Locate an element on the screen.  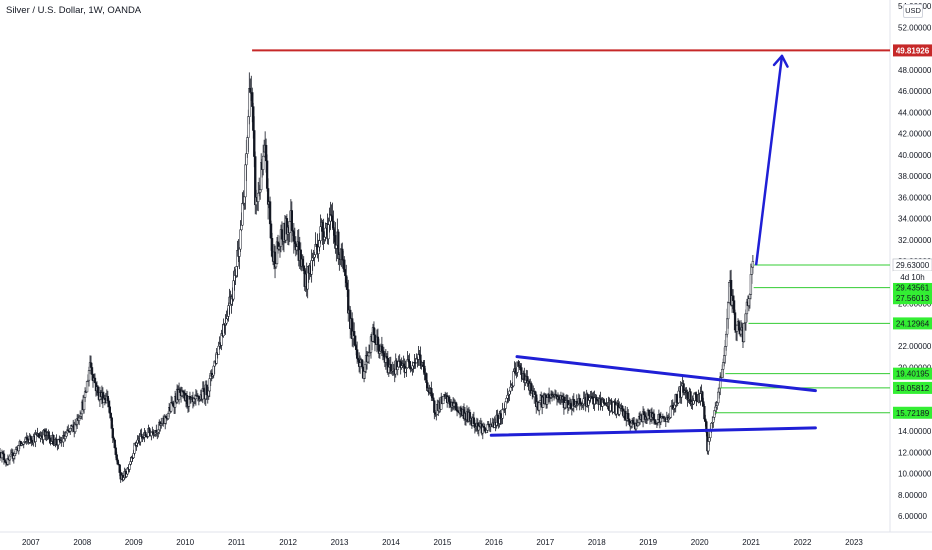
x-tick-label: 2007 is located at coordinates (31, 542).